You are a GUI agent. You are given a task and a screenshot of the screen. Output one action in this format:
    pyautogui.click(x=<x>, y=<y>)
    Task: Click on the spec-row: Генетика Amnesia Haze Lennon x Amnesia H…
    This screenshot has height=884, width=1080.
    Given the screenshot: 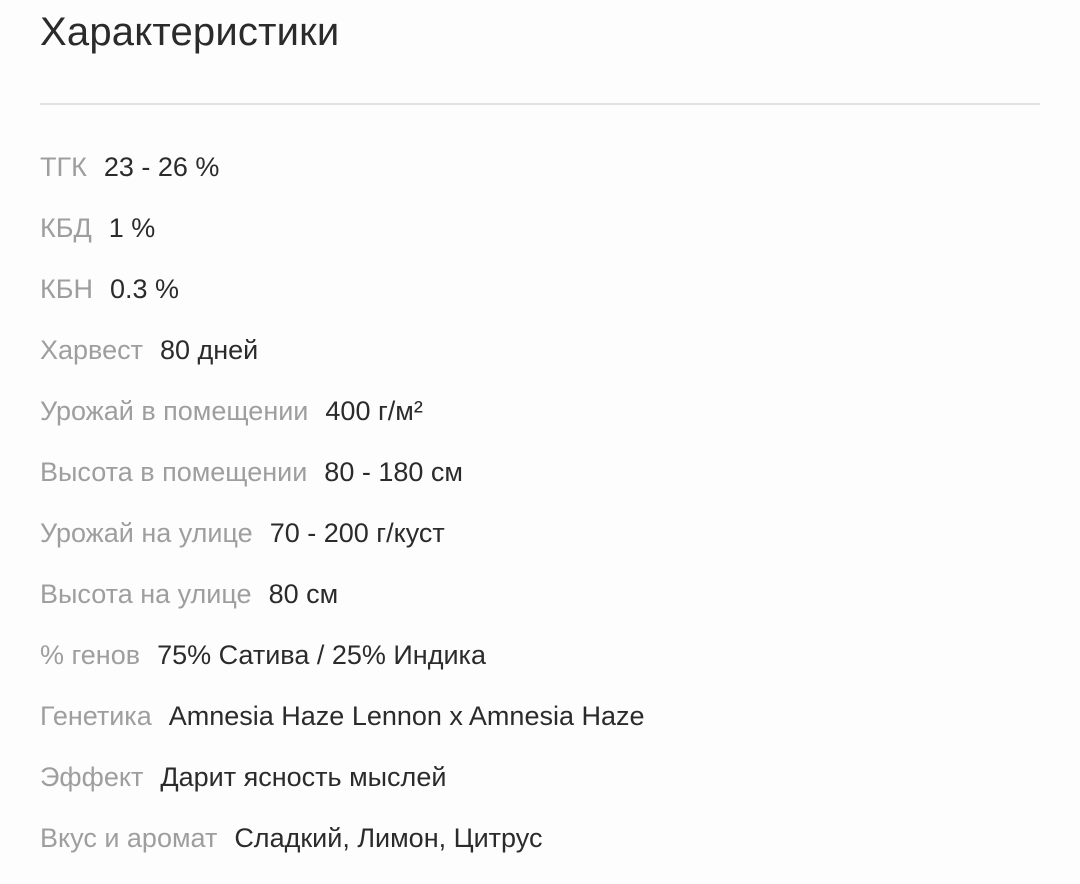 What is the action you would take?
    pyautogui.click(x=540, y=716)
    